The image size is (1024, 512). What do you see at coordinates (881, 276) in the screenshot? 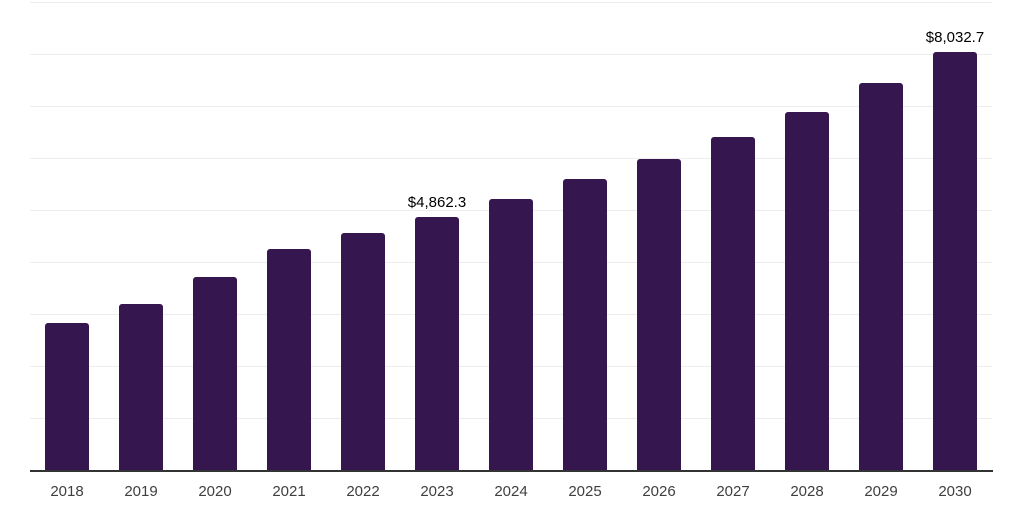
I see `bar-2029` at bounding box center [881, 276].